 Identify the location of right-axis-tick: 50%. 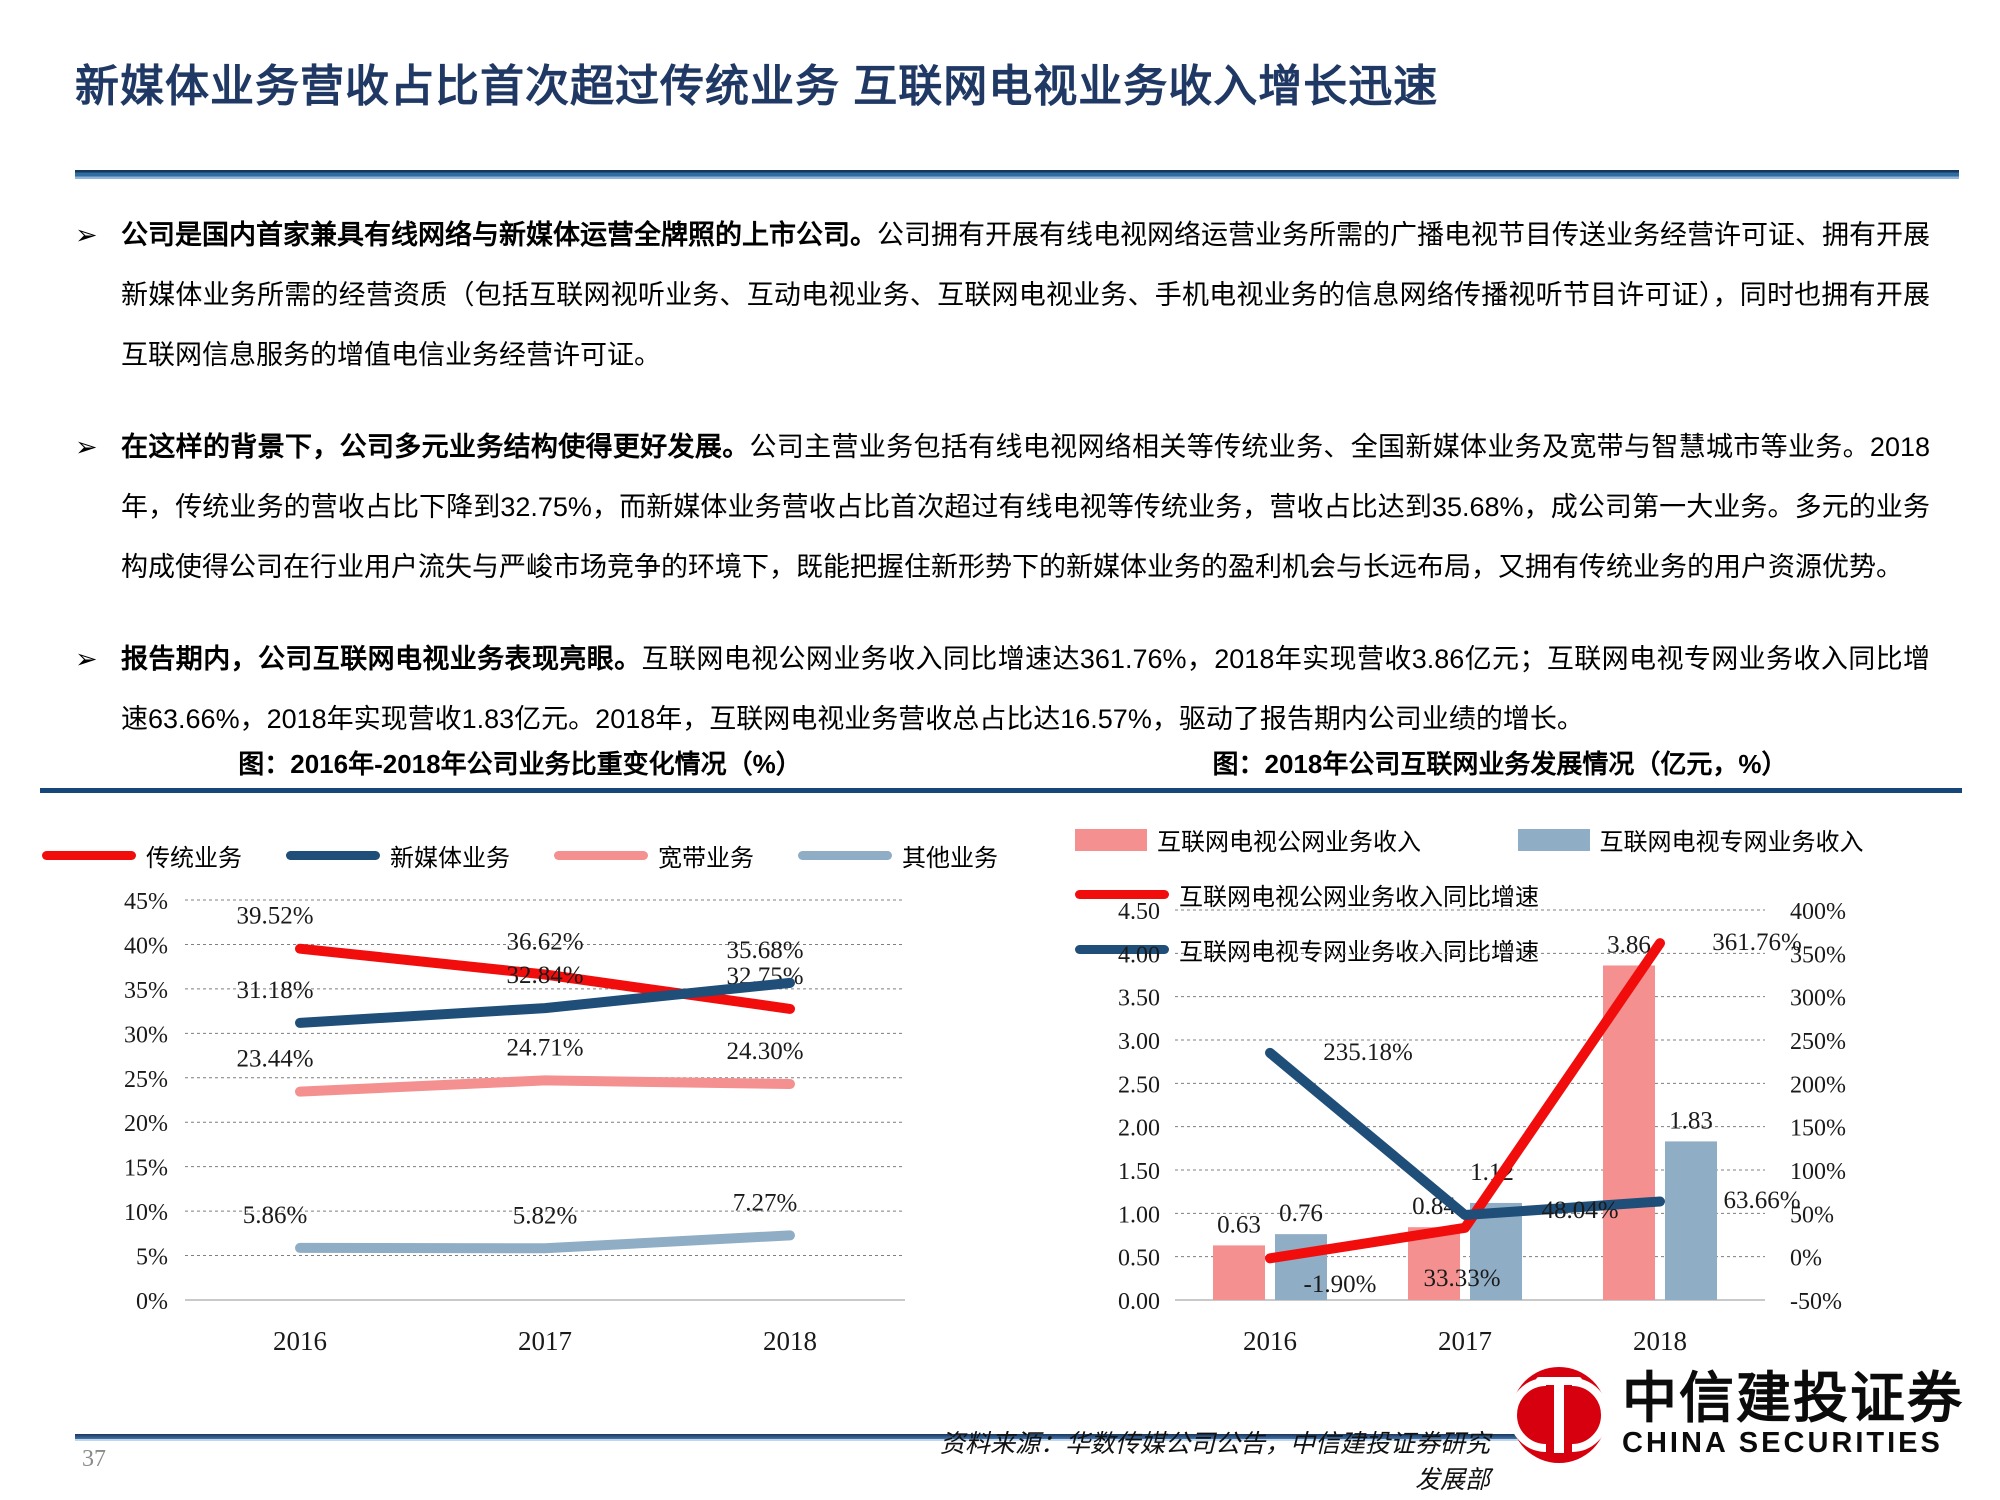
(1812, 1215).